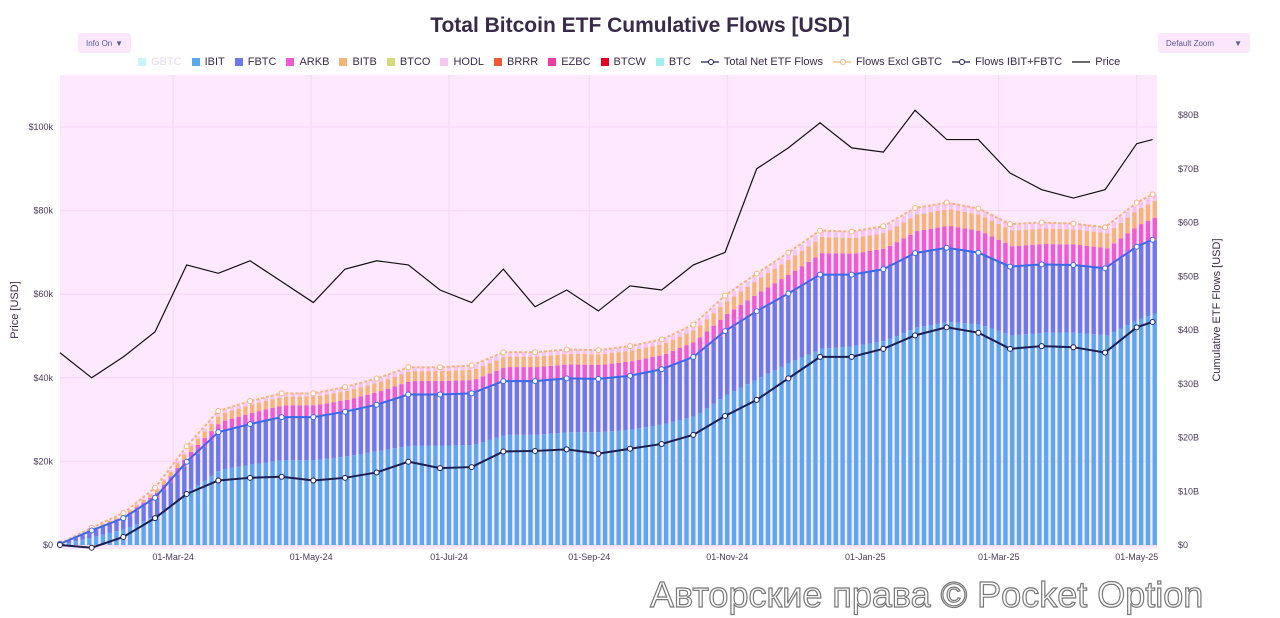 Image resolution: width=1280 pixels, height=618 pixels. I want to click on legend-item: BITB, so click(358, 62).